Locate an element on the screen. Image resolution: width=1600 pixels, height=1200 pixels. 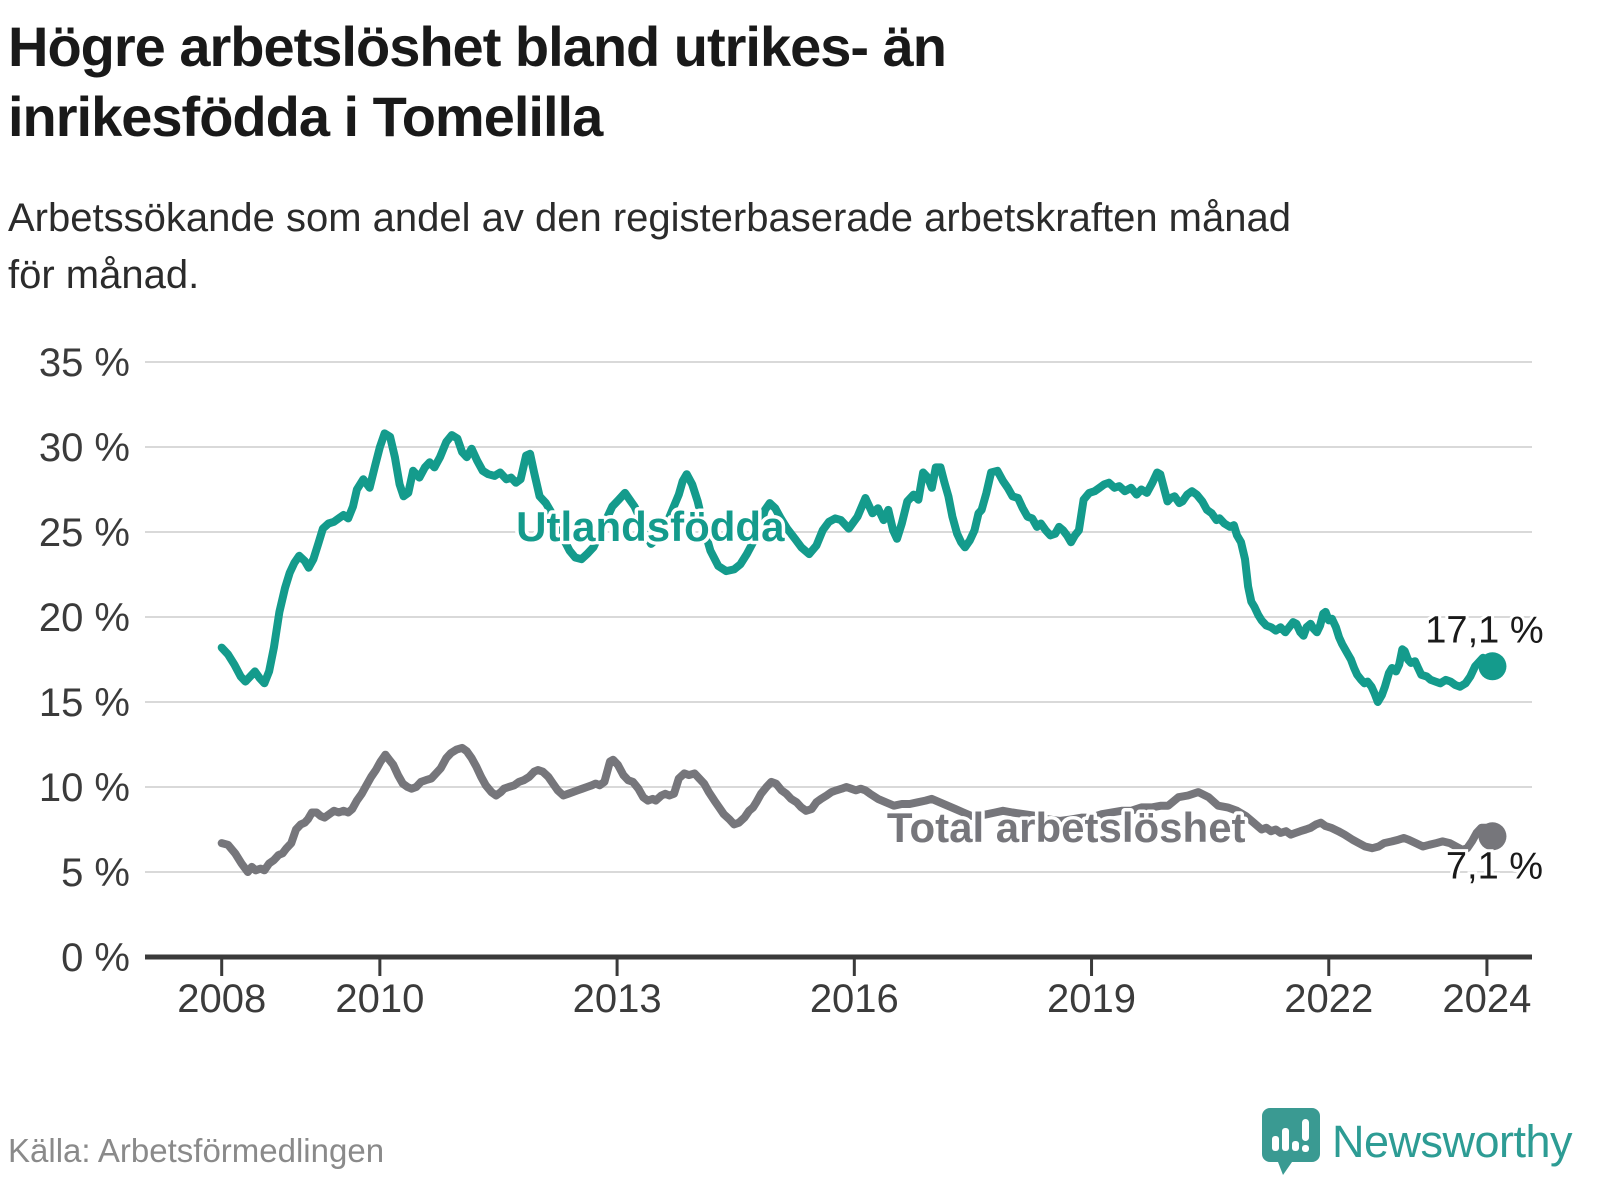
series-label-Total arbetslöshet: Total arbetslöshet is located at coordinates (1066, 827).